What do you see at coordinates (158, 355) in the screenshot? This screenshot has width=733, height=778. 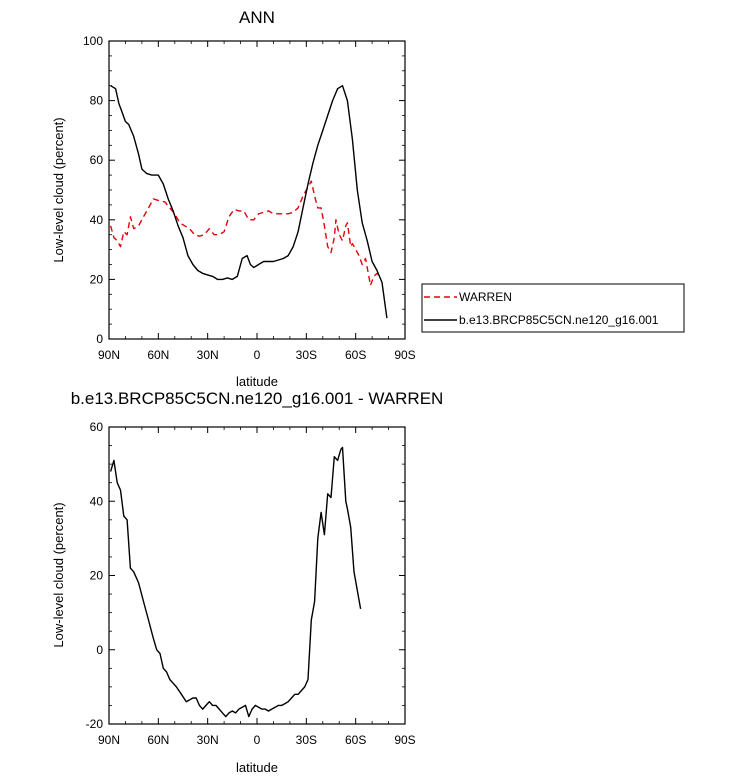 I see `top-chart-x-tick-label: 60N` at bounding box center [158, 355].